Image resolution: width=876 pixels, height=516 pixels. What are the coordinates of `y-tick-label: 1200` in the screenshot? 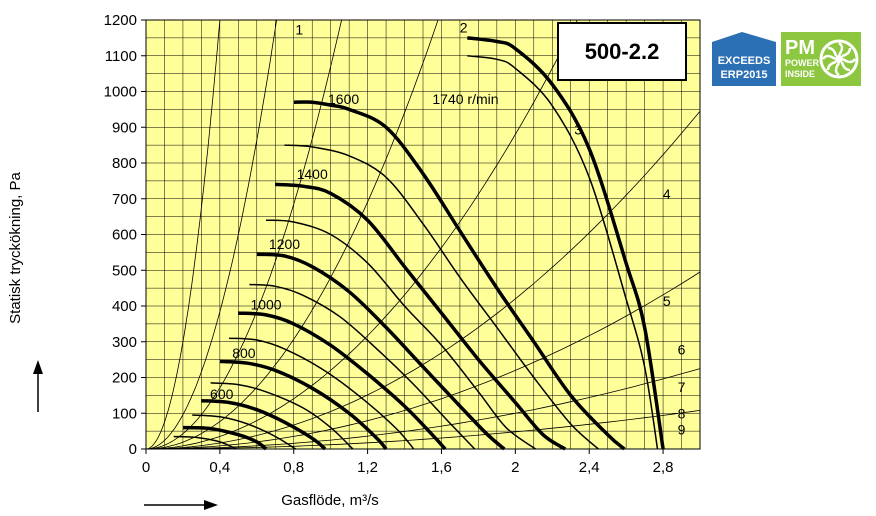 It's located at (120, 20).